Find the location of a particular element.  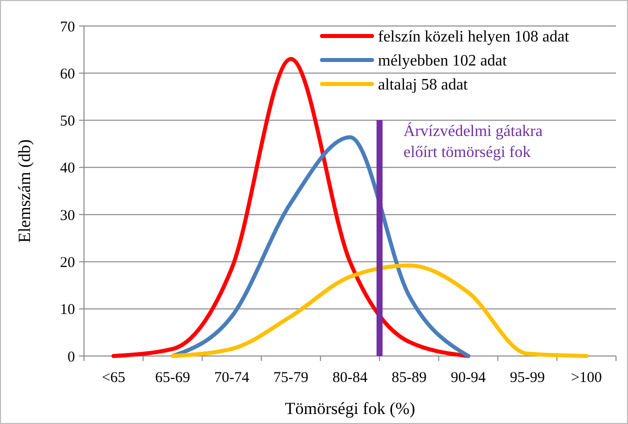

x-tick-label: 65-69 is located at coordinates (172, 378).